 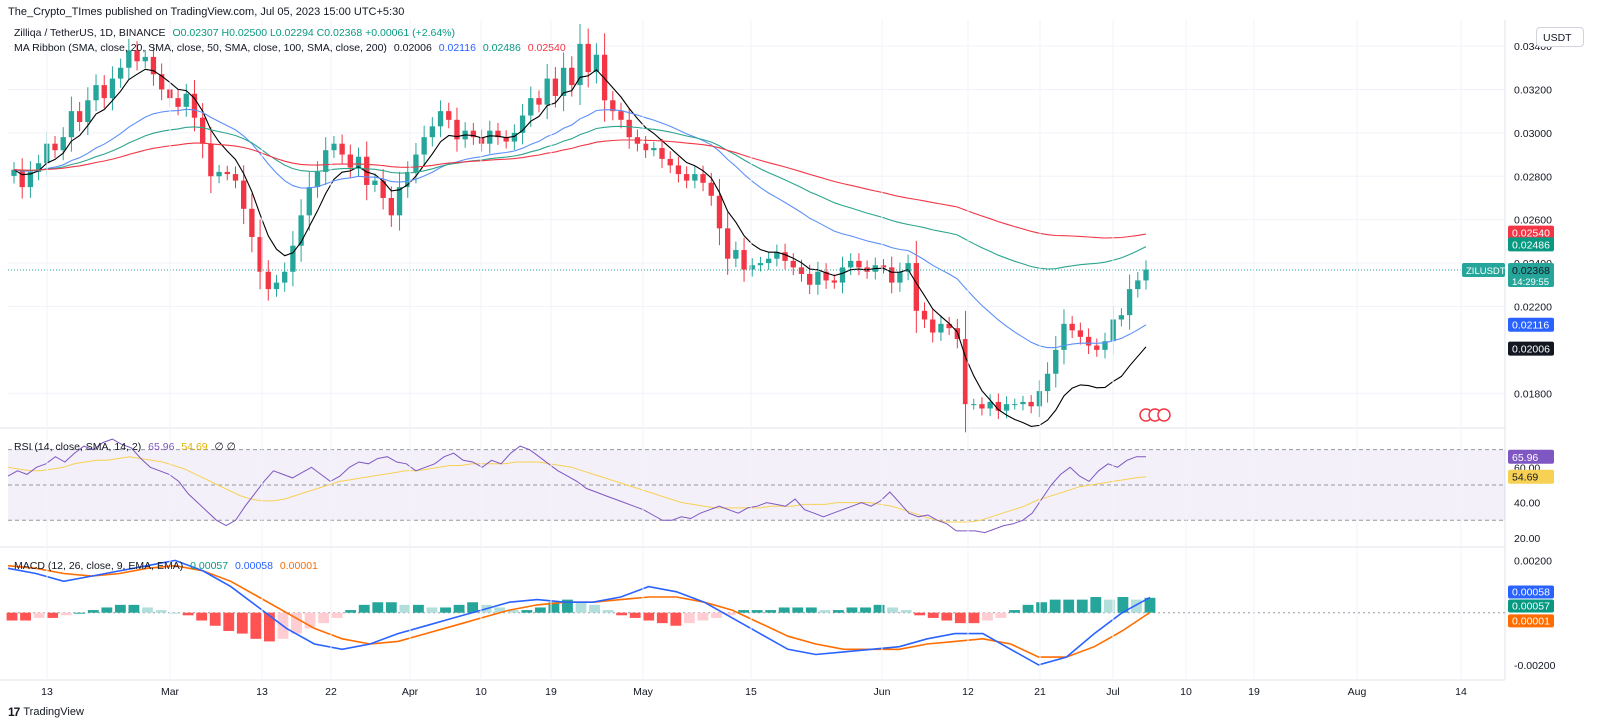 I want to click on rsi-value-badge: 65.96, so click(x=1525, y=458).